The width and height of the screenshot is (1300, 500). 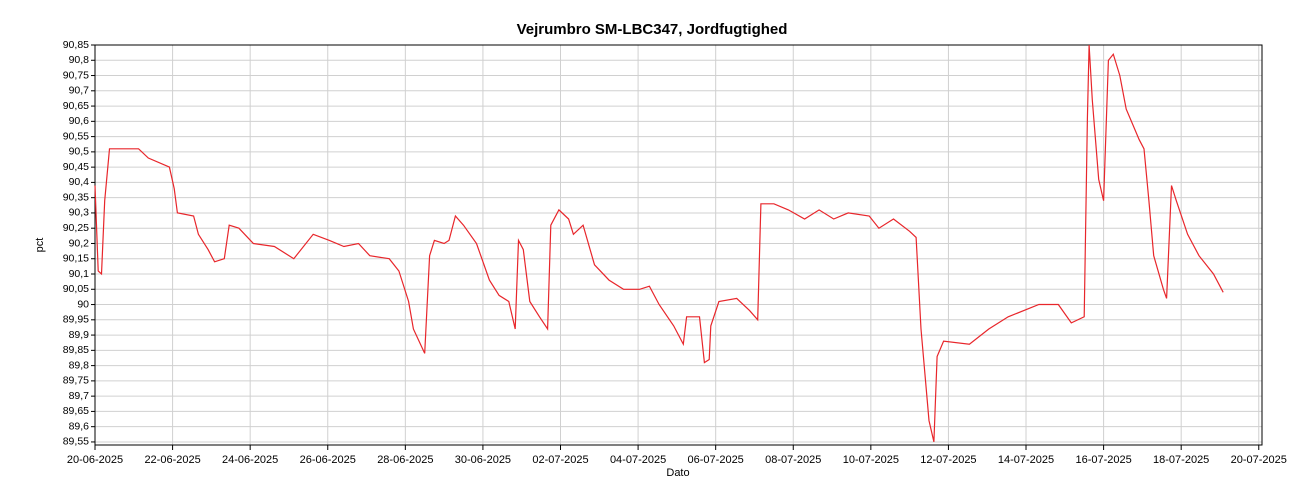 I want to click on x-tick-label: 18-07-2025, so click(x=1181, y=460).